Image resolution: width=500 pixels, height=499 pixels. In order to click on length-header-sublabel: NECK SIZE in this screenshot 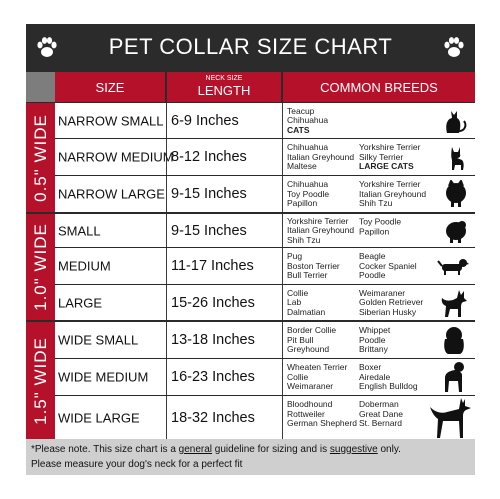, I will do `click(224, 78)`.